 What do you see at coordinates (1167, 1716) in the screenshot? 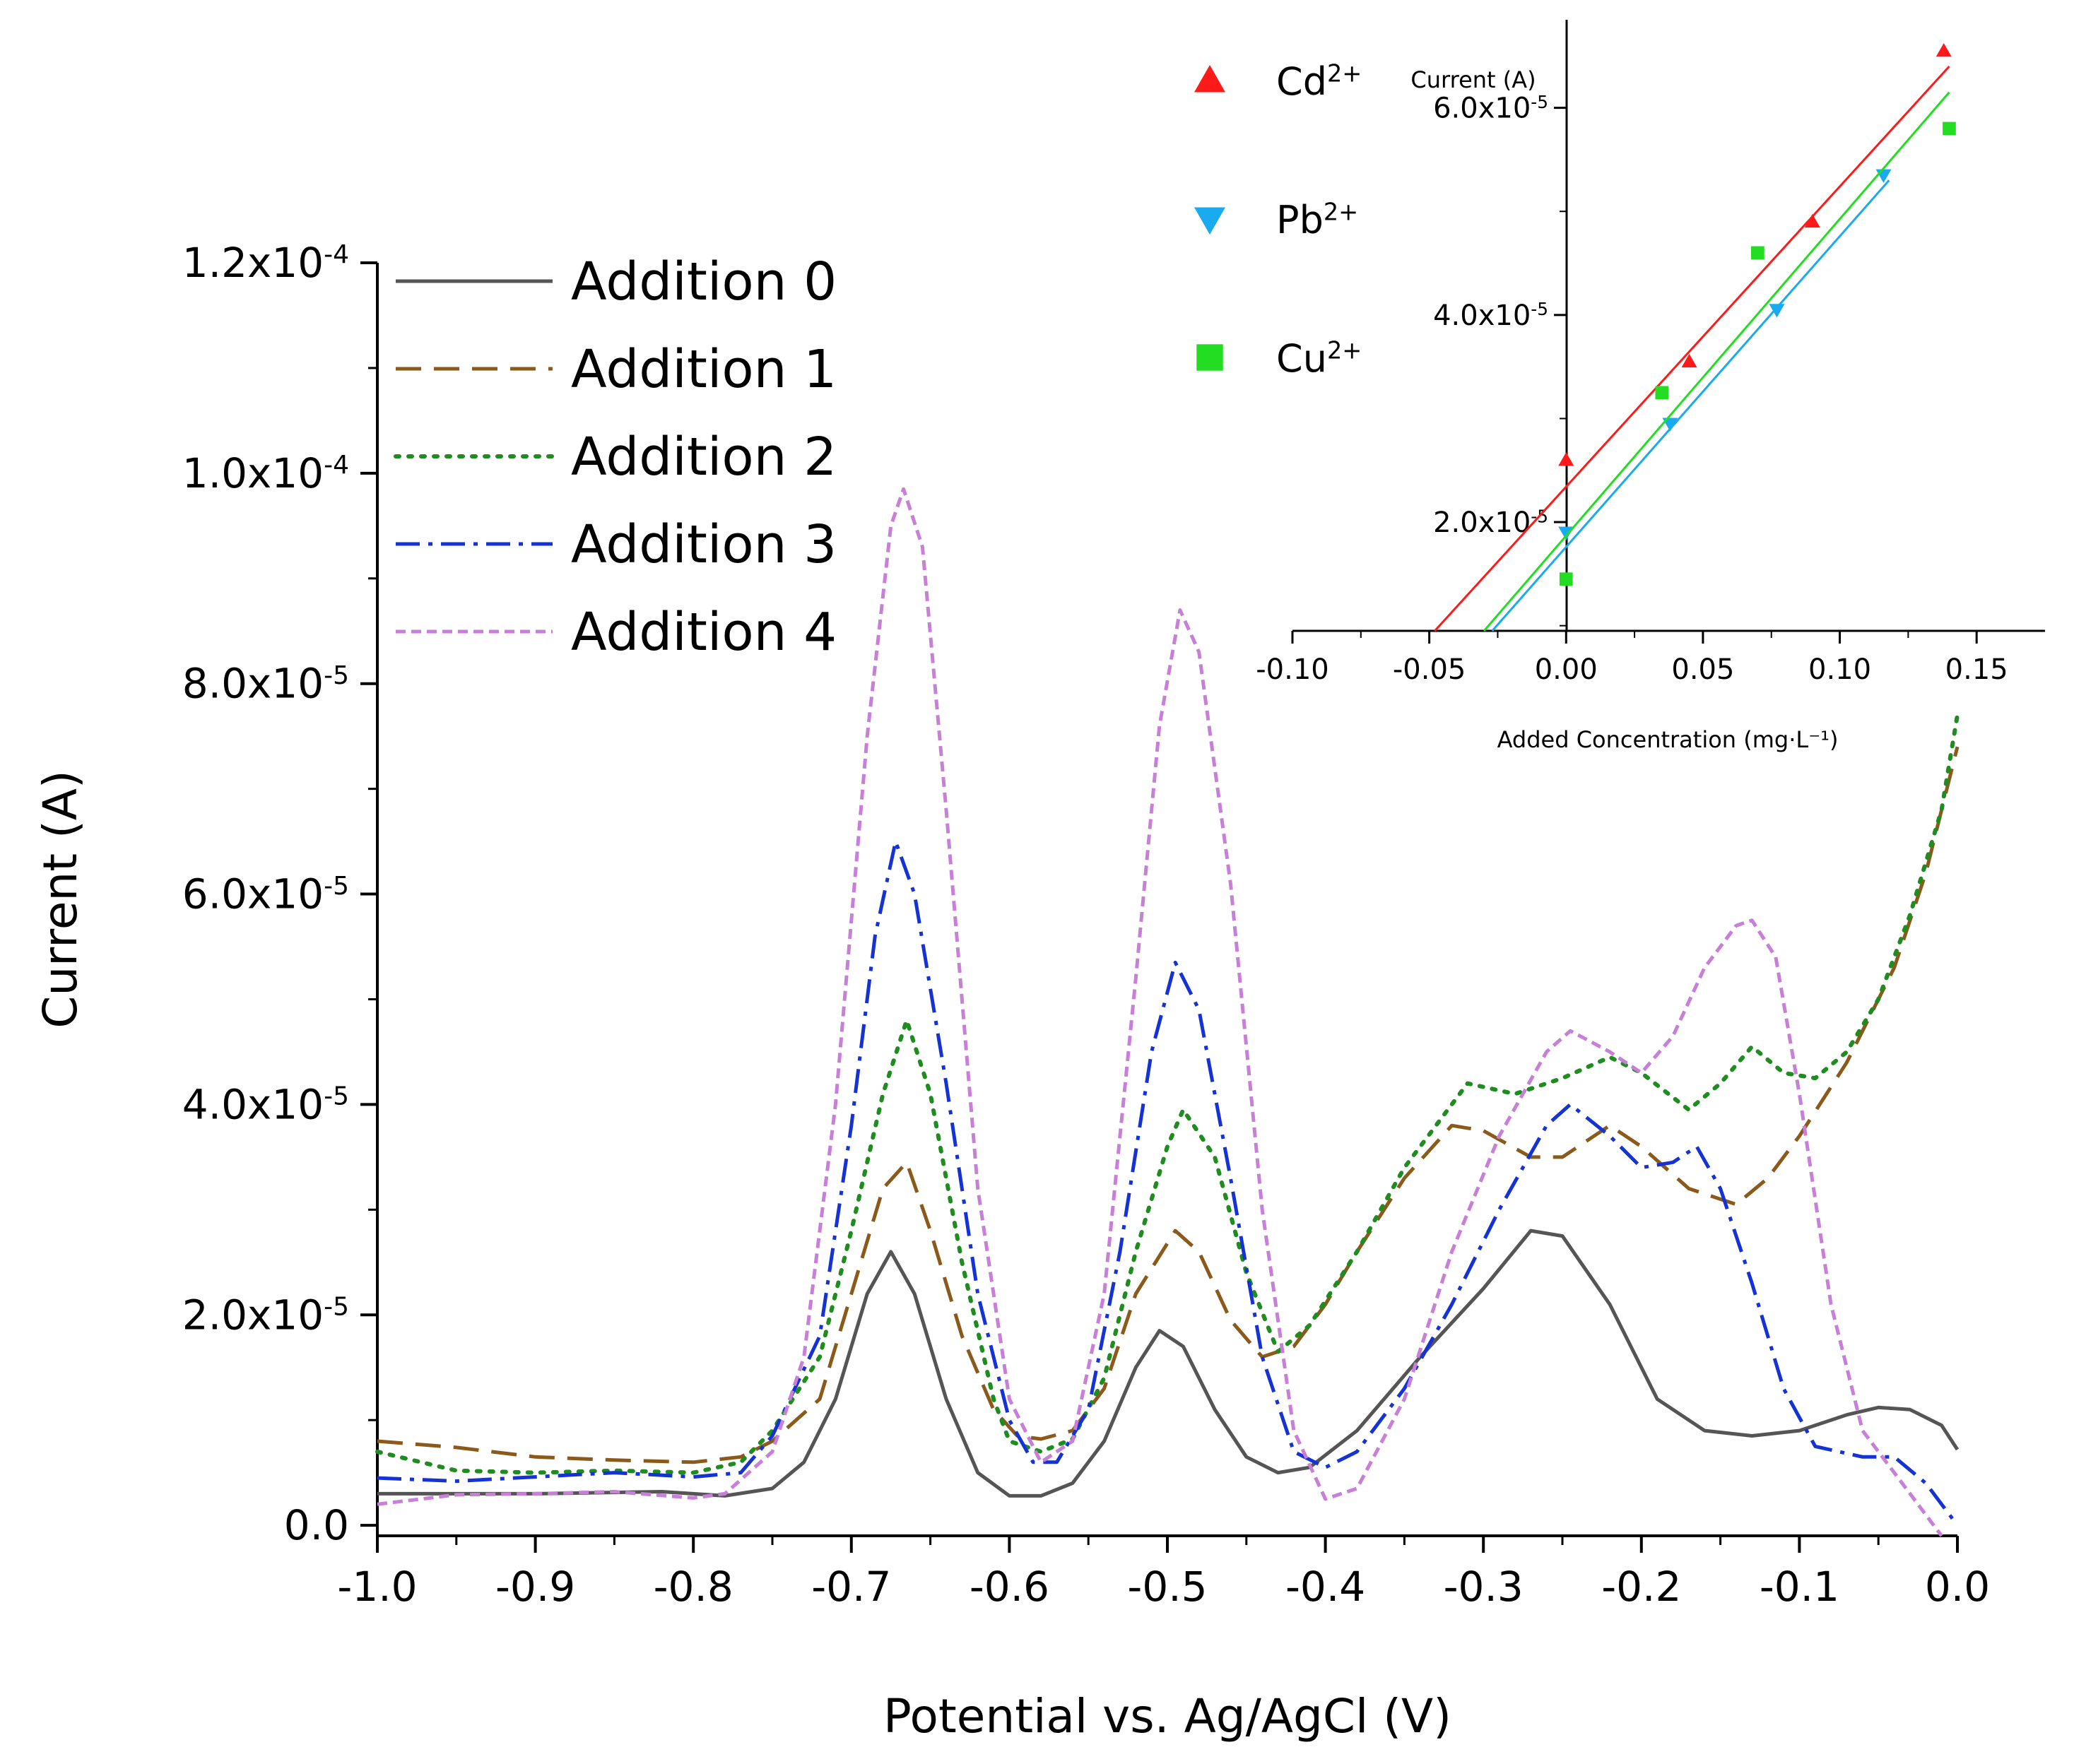
I see `x-axis-title: Potential vs. Ag/AgCl (V)` at bounding box center [1167, 1716].